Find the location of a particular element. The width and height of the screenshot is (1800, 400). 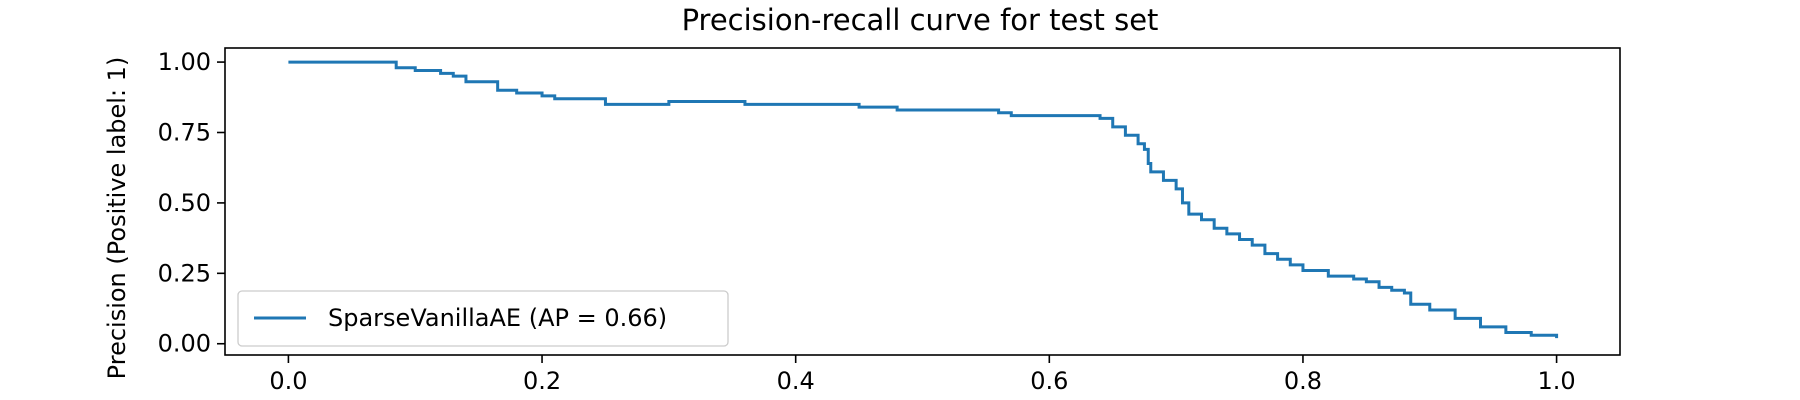

y-tick-label: 0.50 is located at coordinates (184, 203).